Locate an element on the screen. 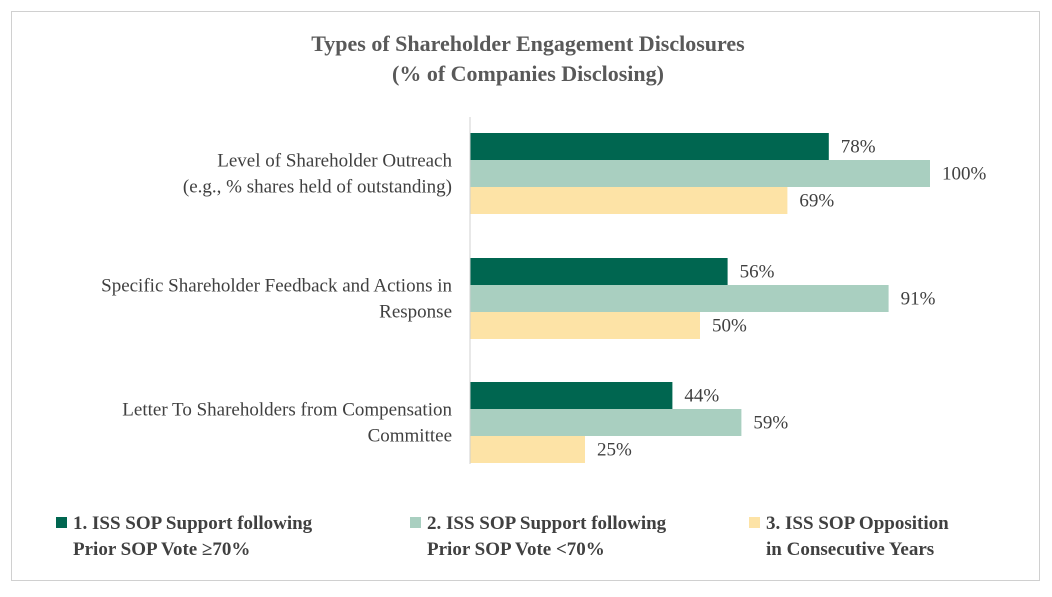  legend-label: 3. ISS SOP Opposition is located at coordinates (857, 523).